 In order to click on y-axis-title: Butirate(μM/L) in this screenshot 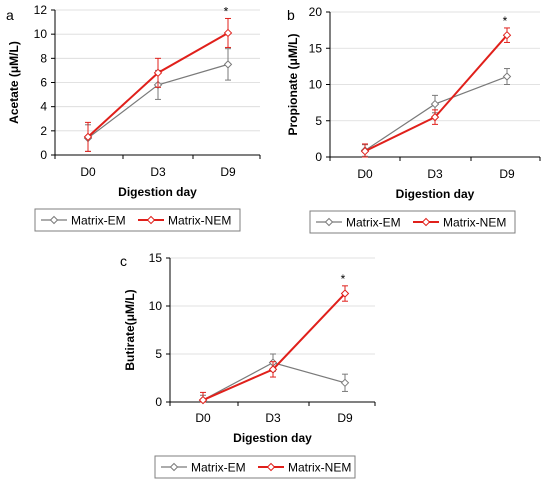, I will do `click(130, 329)`.